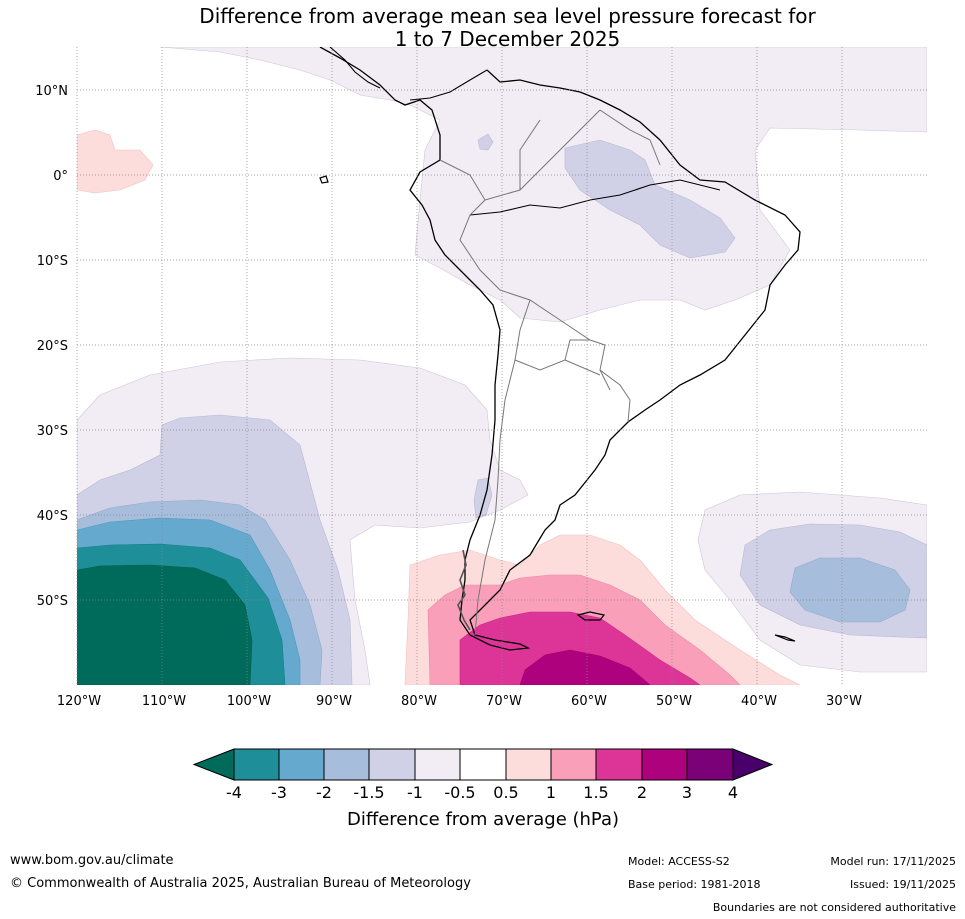 This screenshot has height=919, width=965. I want to click on galapagos, so click(324, 179).